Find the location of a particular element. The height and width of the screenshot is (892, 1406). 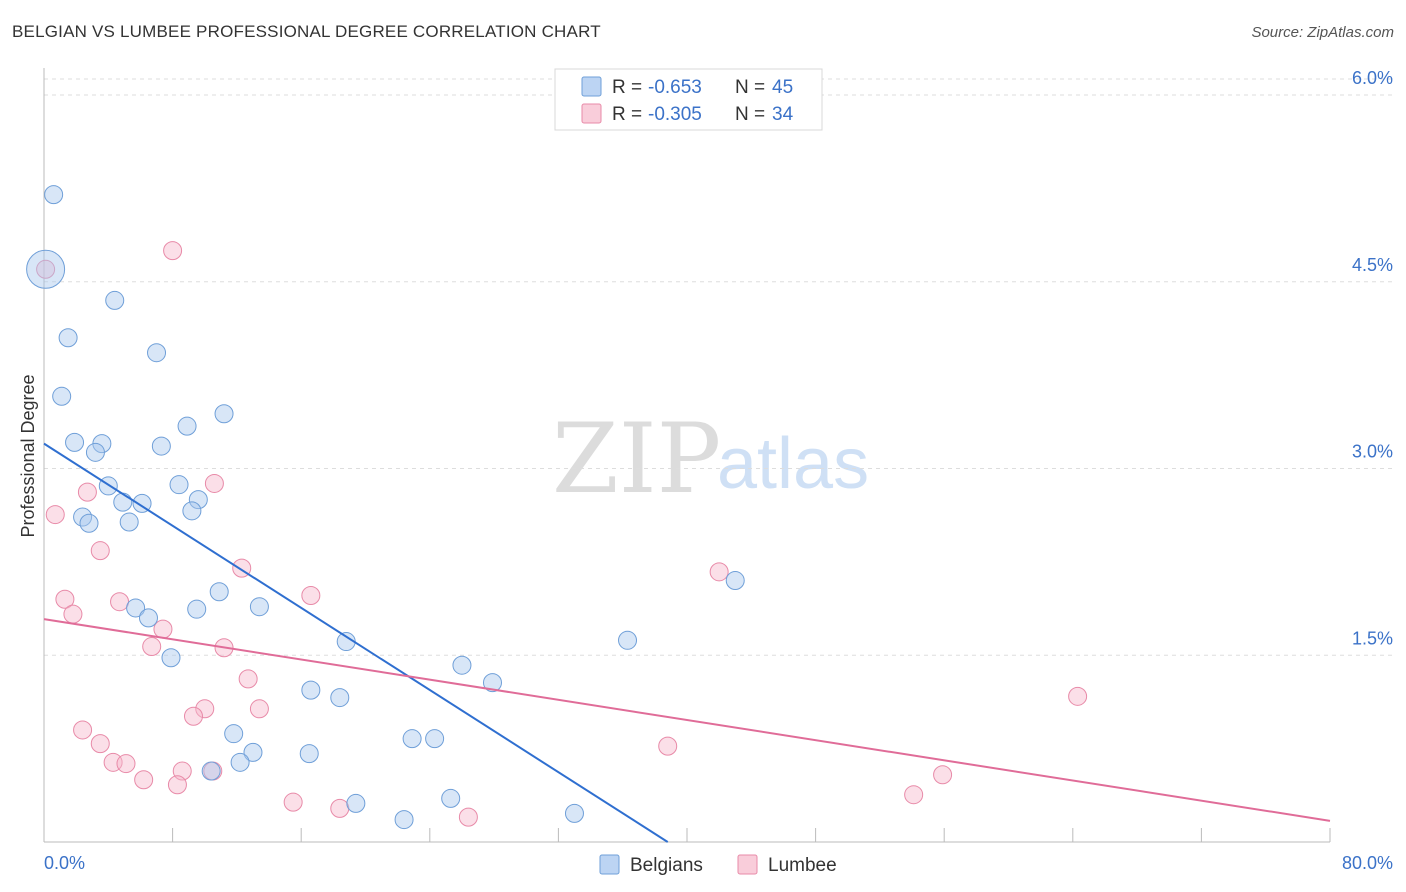

belgians-r-value: -0.653 is located at coordinates (675, 87).